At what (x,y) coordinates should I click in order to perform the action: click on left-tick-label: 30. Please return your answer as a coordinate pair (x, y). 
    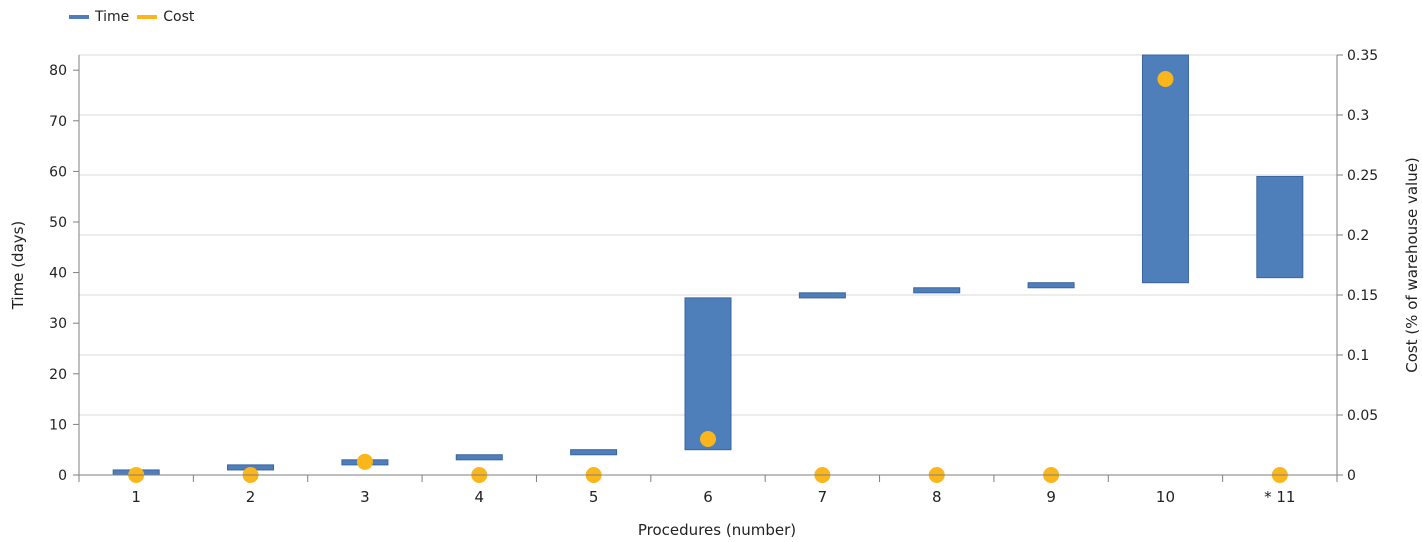
    Looking at the image, I should click on (58, 324).